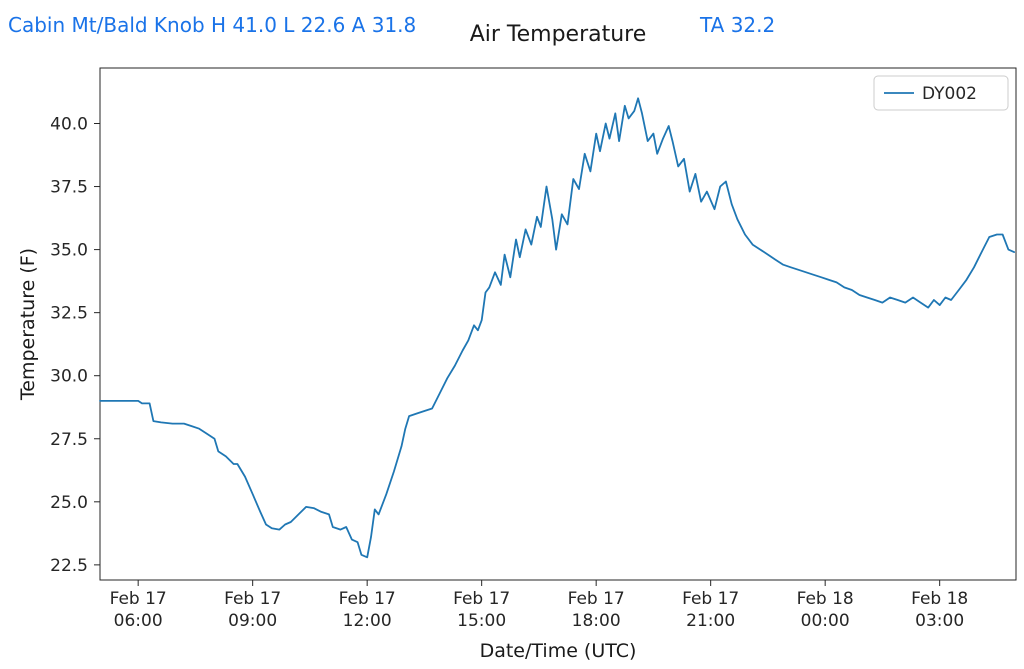  I want to click on chart-title: Air Temperature, so click(558, 34).